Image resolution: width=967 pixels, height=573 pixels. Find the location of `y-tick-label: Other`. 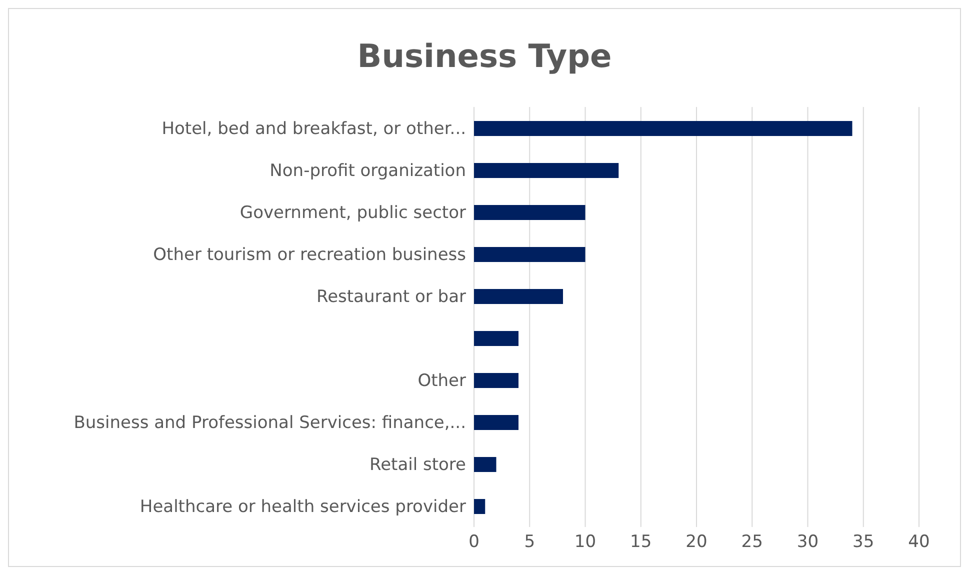

y-tick-label: Other is located at coordinates (442, 381).